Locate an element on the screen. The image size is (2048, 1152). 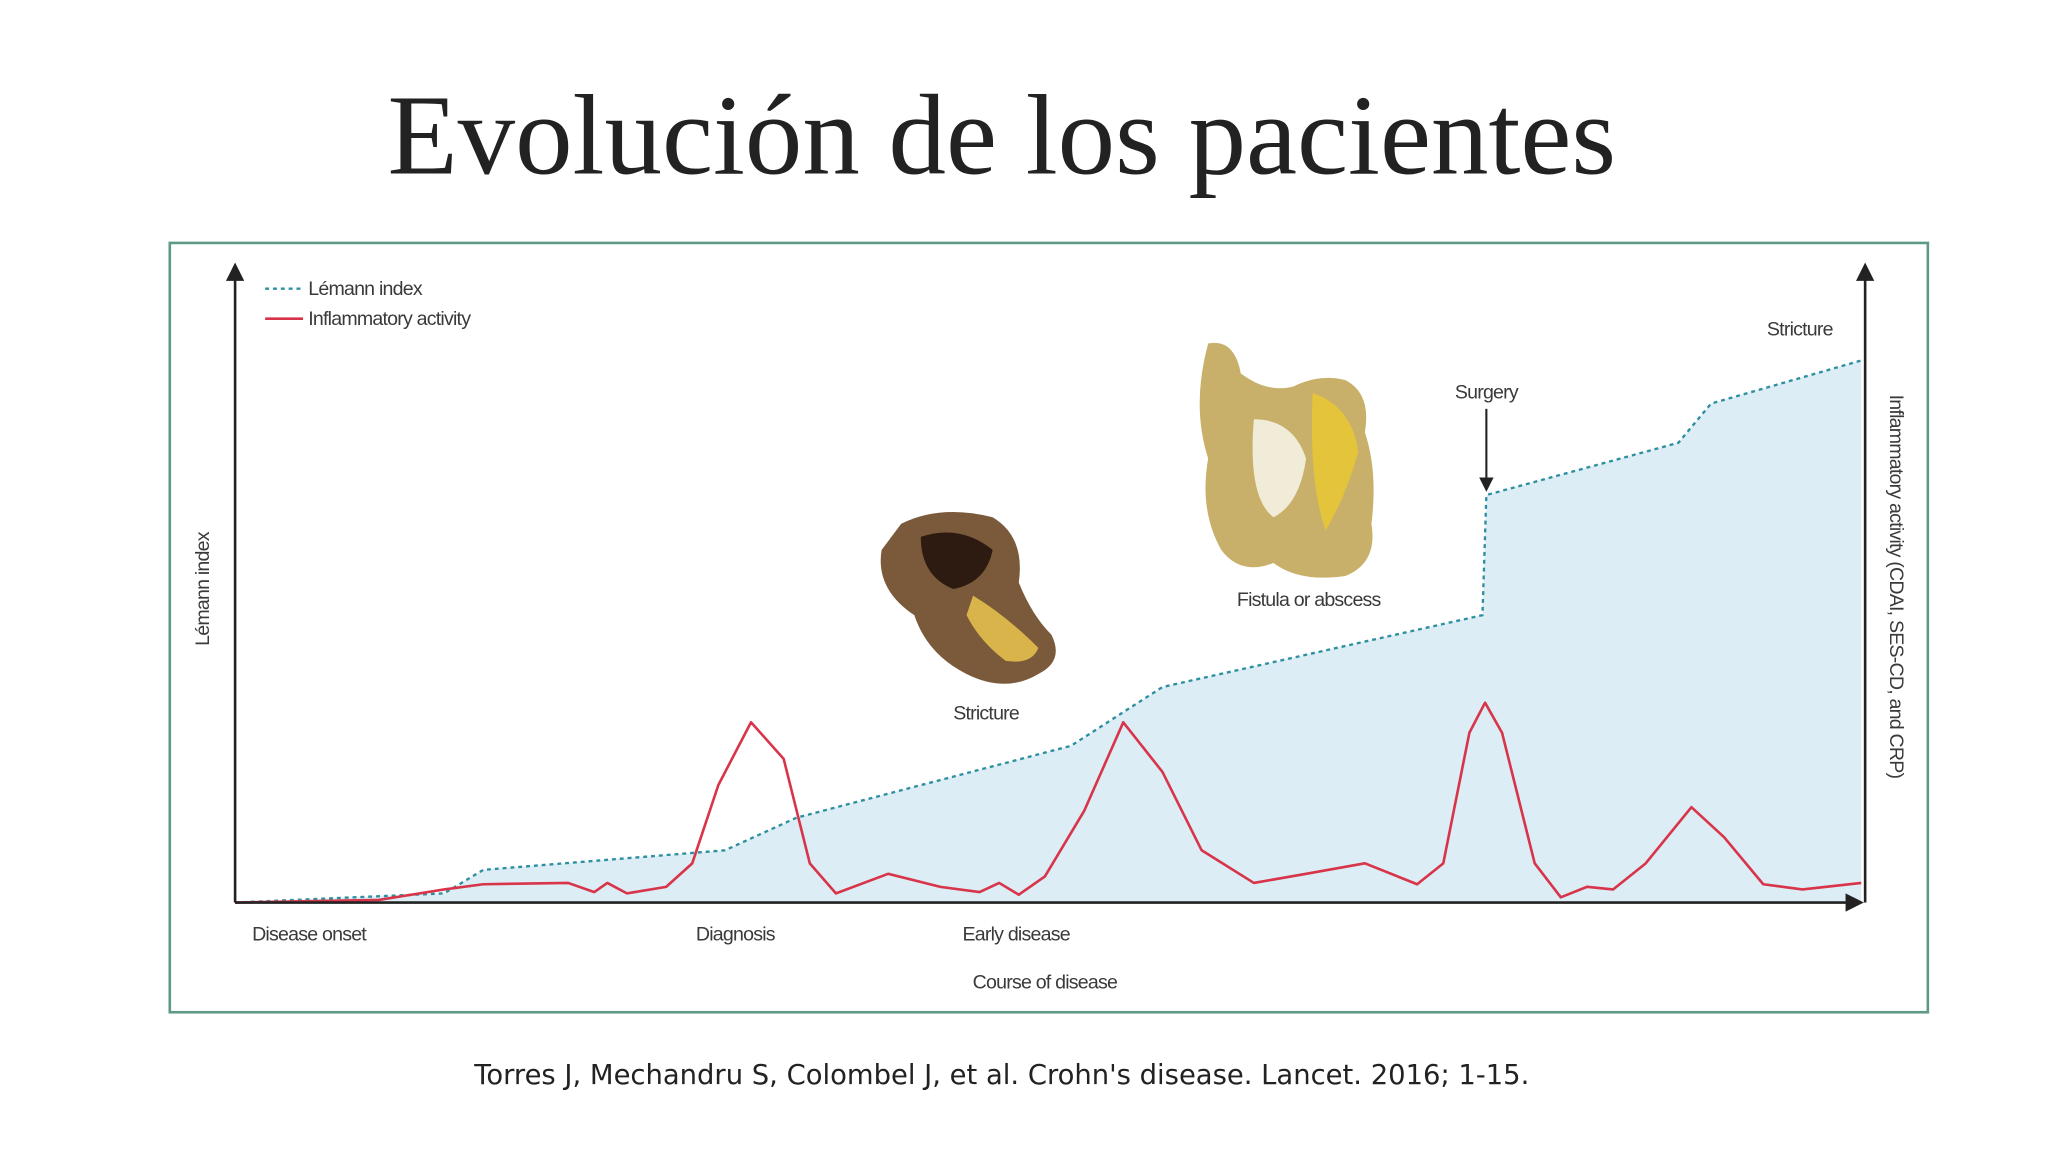
stage-label: Early disease is located at coordinates (1016, 934).